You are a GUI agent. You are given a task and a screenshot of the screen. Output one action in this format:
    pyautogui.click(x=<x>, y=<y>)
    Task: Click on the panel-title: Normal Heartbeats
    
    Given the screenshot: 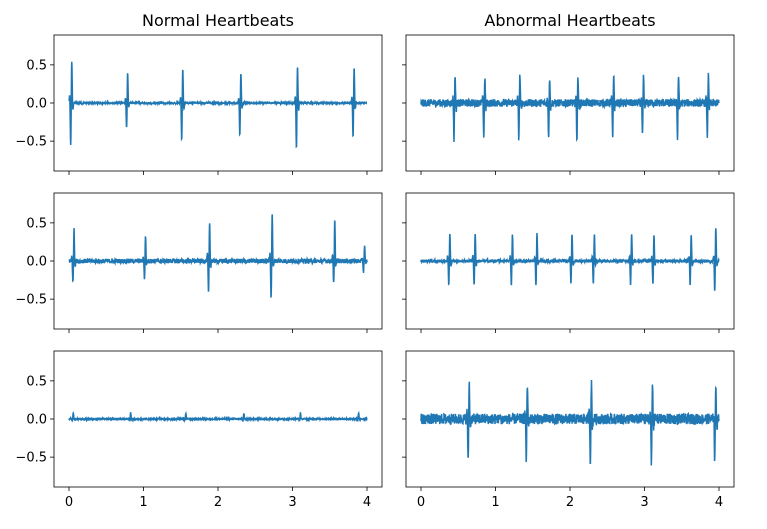 What is the action you would take?
    pyautogui.click(x=218, y=20)
    